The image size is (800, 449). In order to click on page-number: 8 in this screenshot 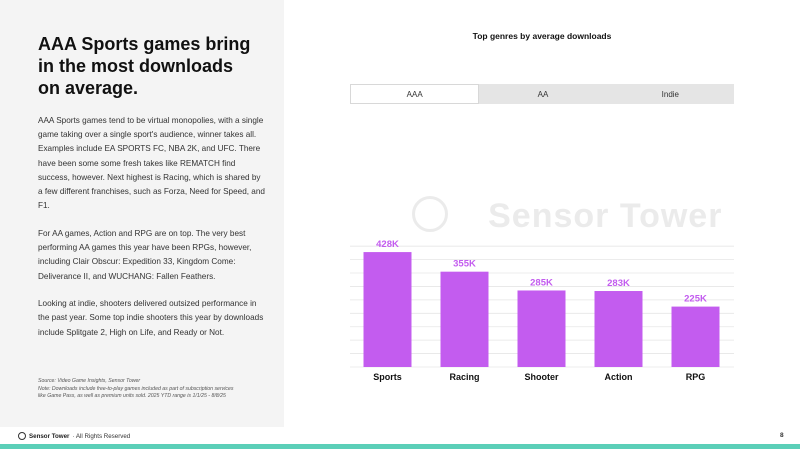, I will do `click(782, 435)`.